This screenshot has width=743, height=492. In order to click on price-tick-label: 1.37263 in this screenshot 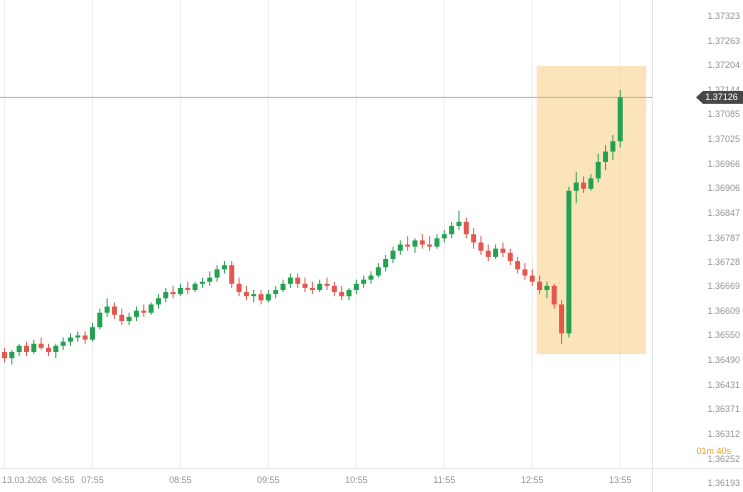, I will do `click(723, 40)`.